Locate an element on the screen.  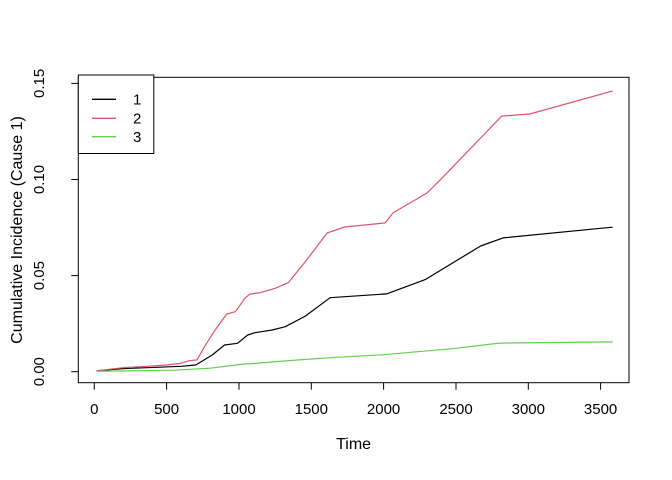
y-tick-label: 0.05 is located at coordinates (39, 275).